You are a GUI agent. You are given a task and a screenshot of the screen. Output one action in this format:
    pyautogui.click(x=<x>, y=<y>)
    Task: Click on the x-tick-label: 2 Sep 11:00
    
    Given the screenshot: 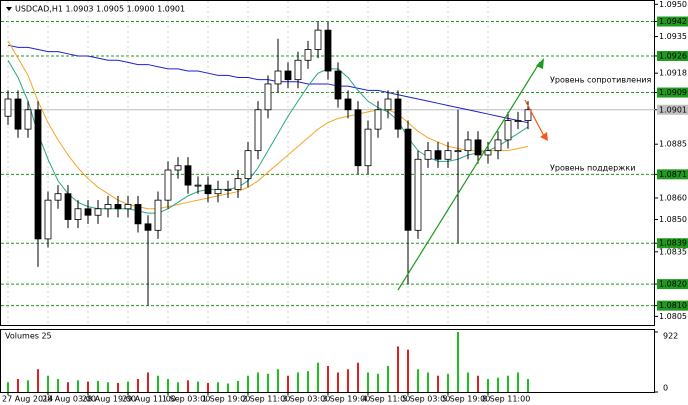 What is the action you would take?
    pyautogui.click(x=266, y=399)
    